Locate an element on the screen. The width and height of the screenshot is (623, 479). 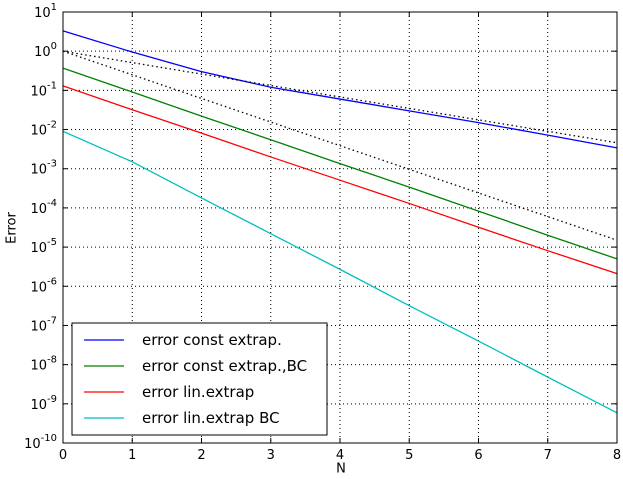
x-tick-label: 1 is located at coordinates (132, 455).